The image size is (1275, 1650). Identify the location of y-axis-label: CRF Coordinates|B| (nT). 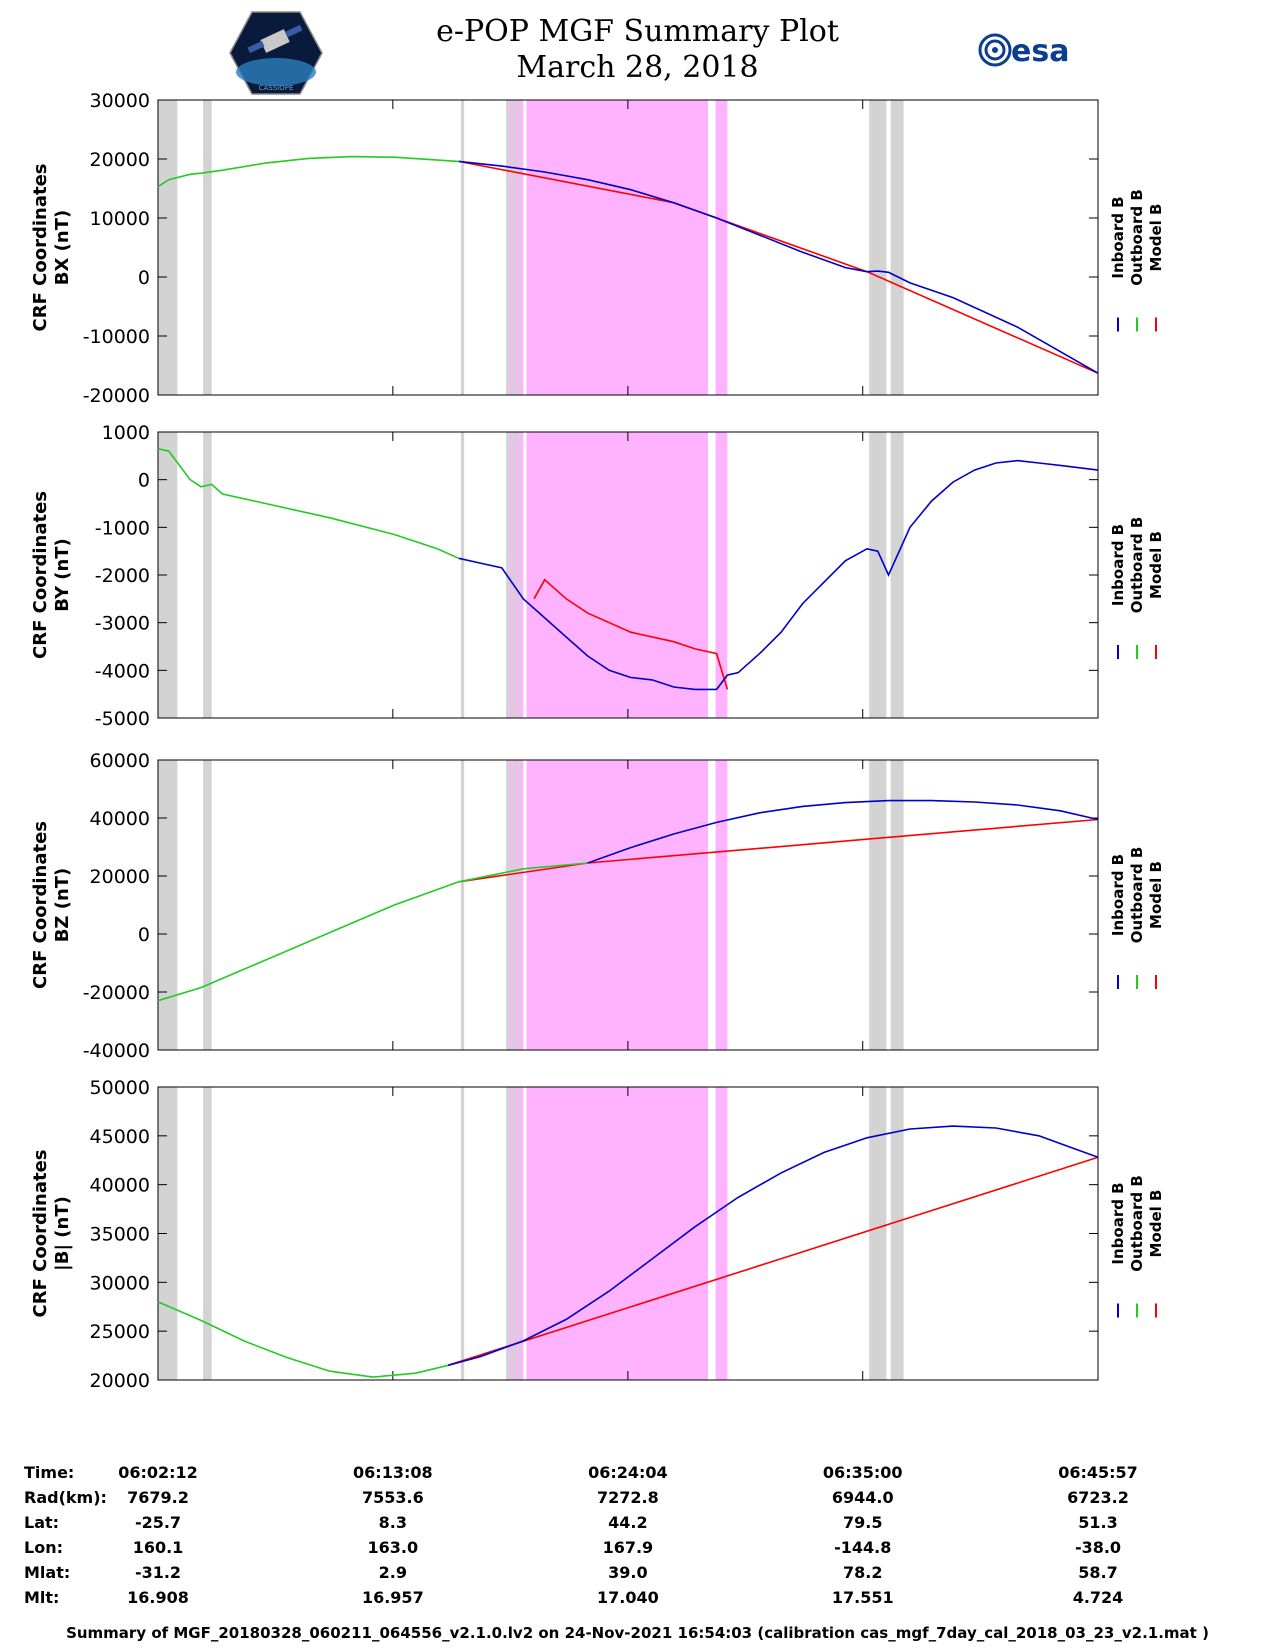
(51, 1234).